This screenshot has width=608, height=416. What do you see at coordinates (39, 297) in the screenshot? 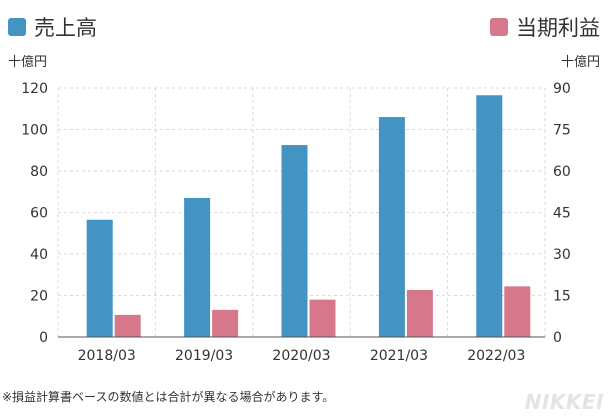
I see `left-tick-label: 20` at bounding box center [39, 297].